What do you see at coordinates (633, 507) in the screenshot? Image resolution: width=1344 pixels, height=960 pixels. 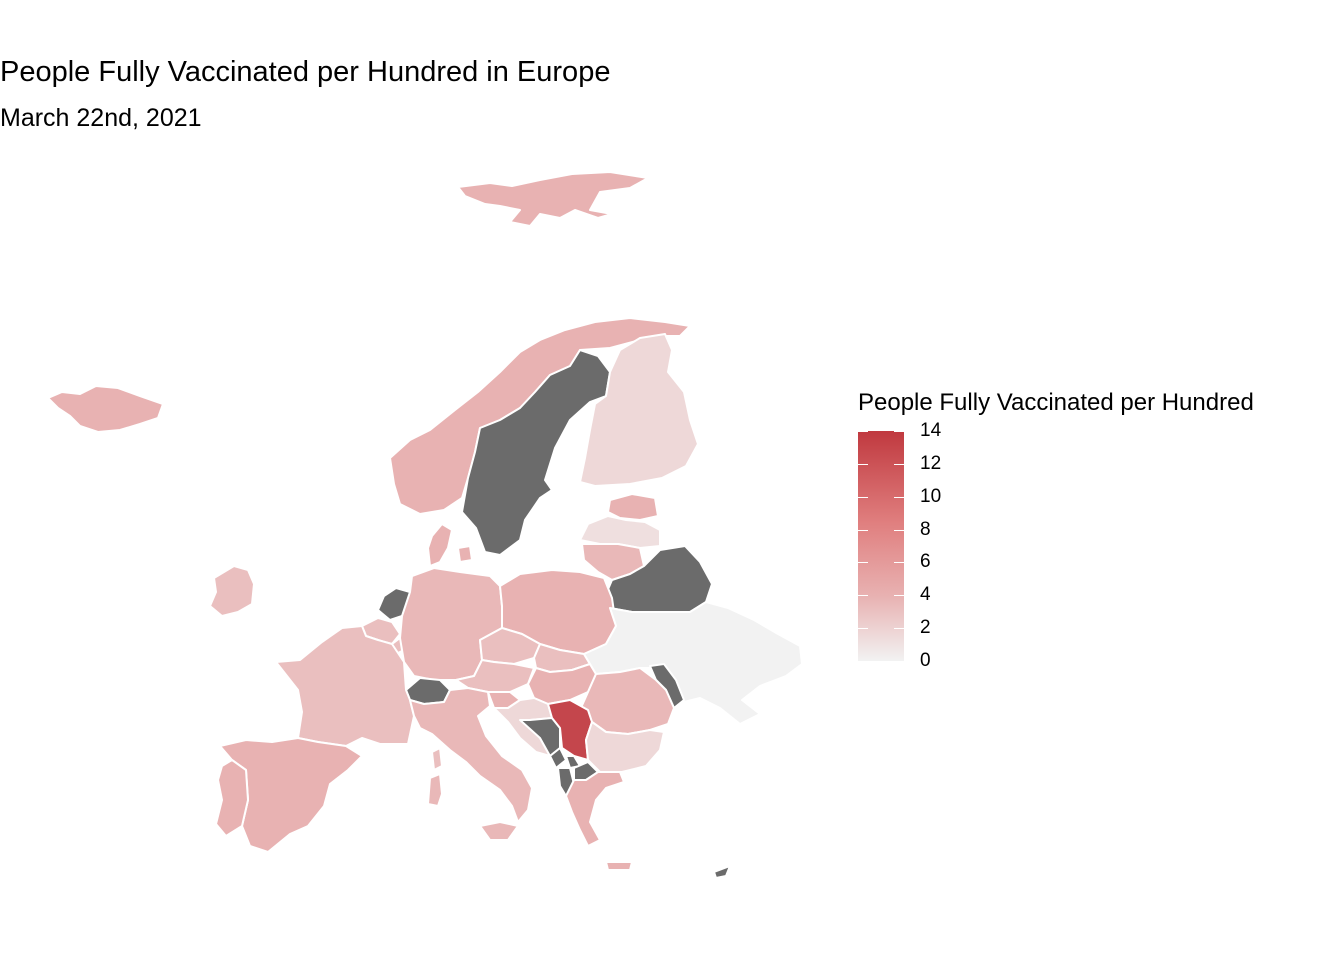 I see `region-estonia` at bounding box center [633, 507].